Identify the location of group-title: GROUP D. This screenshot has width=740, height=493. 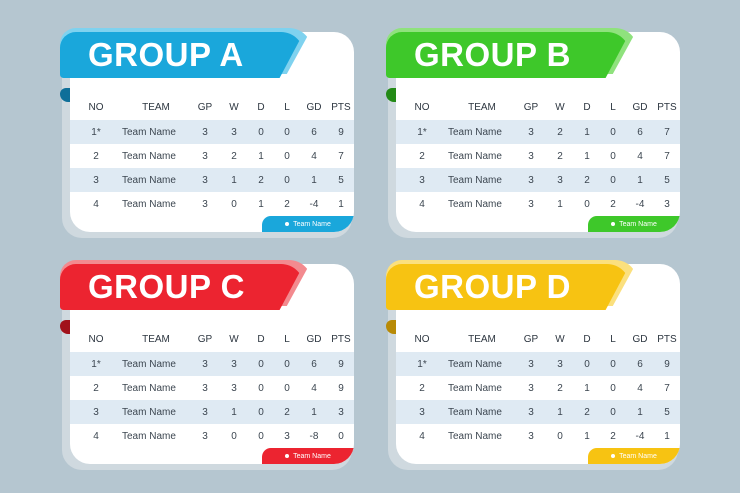
(492, 286).